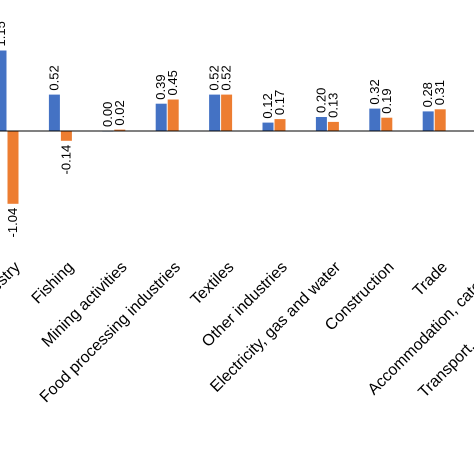  Describe the element at coordinates (268, 126) in the screenshot. I see `bar-series1-cat6` at that location.